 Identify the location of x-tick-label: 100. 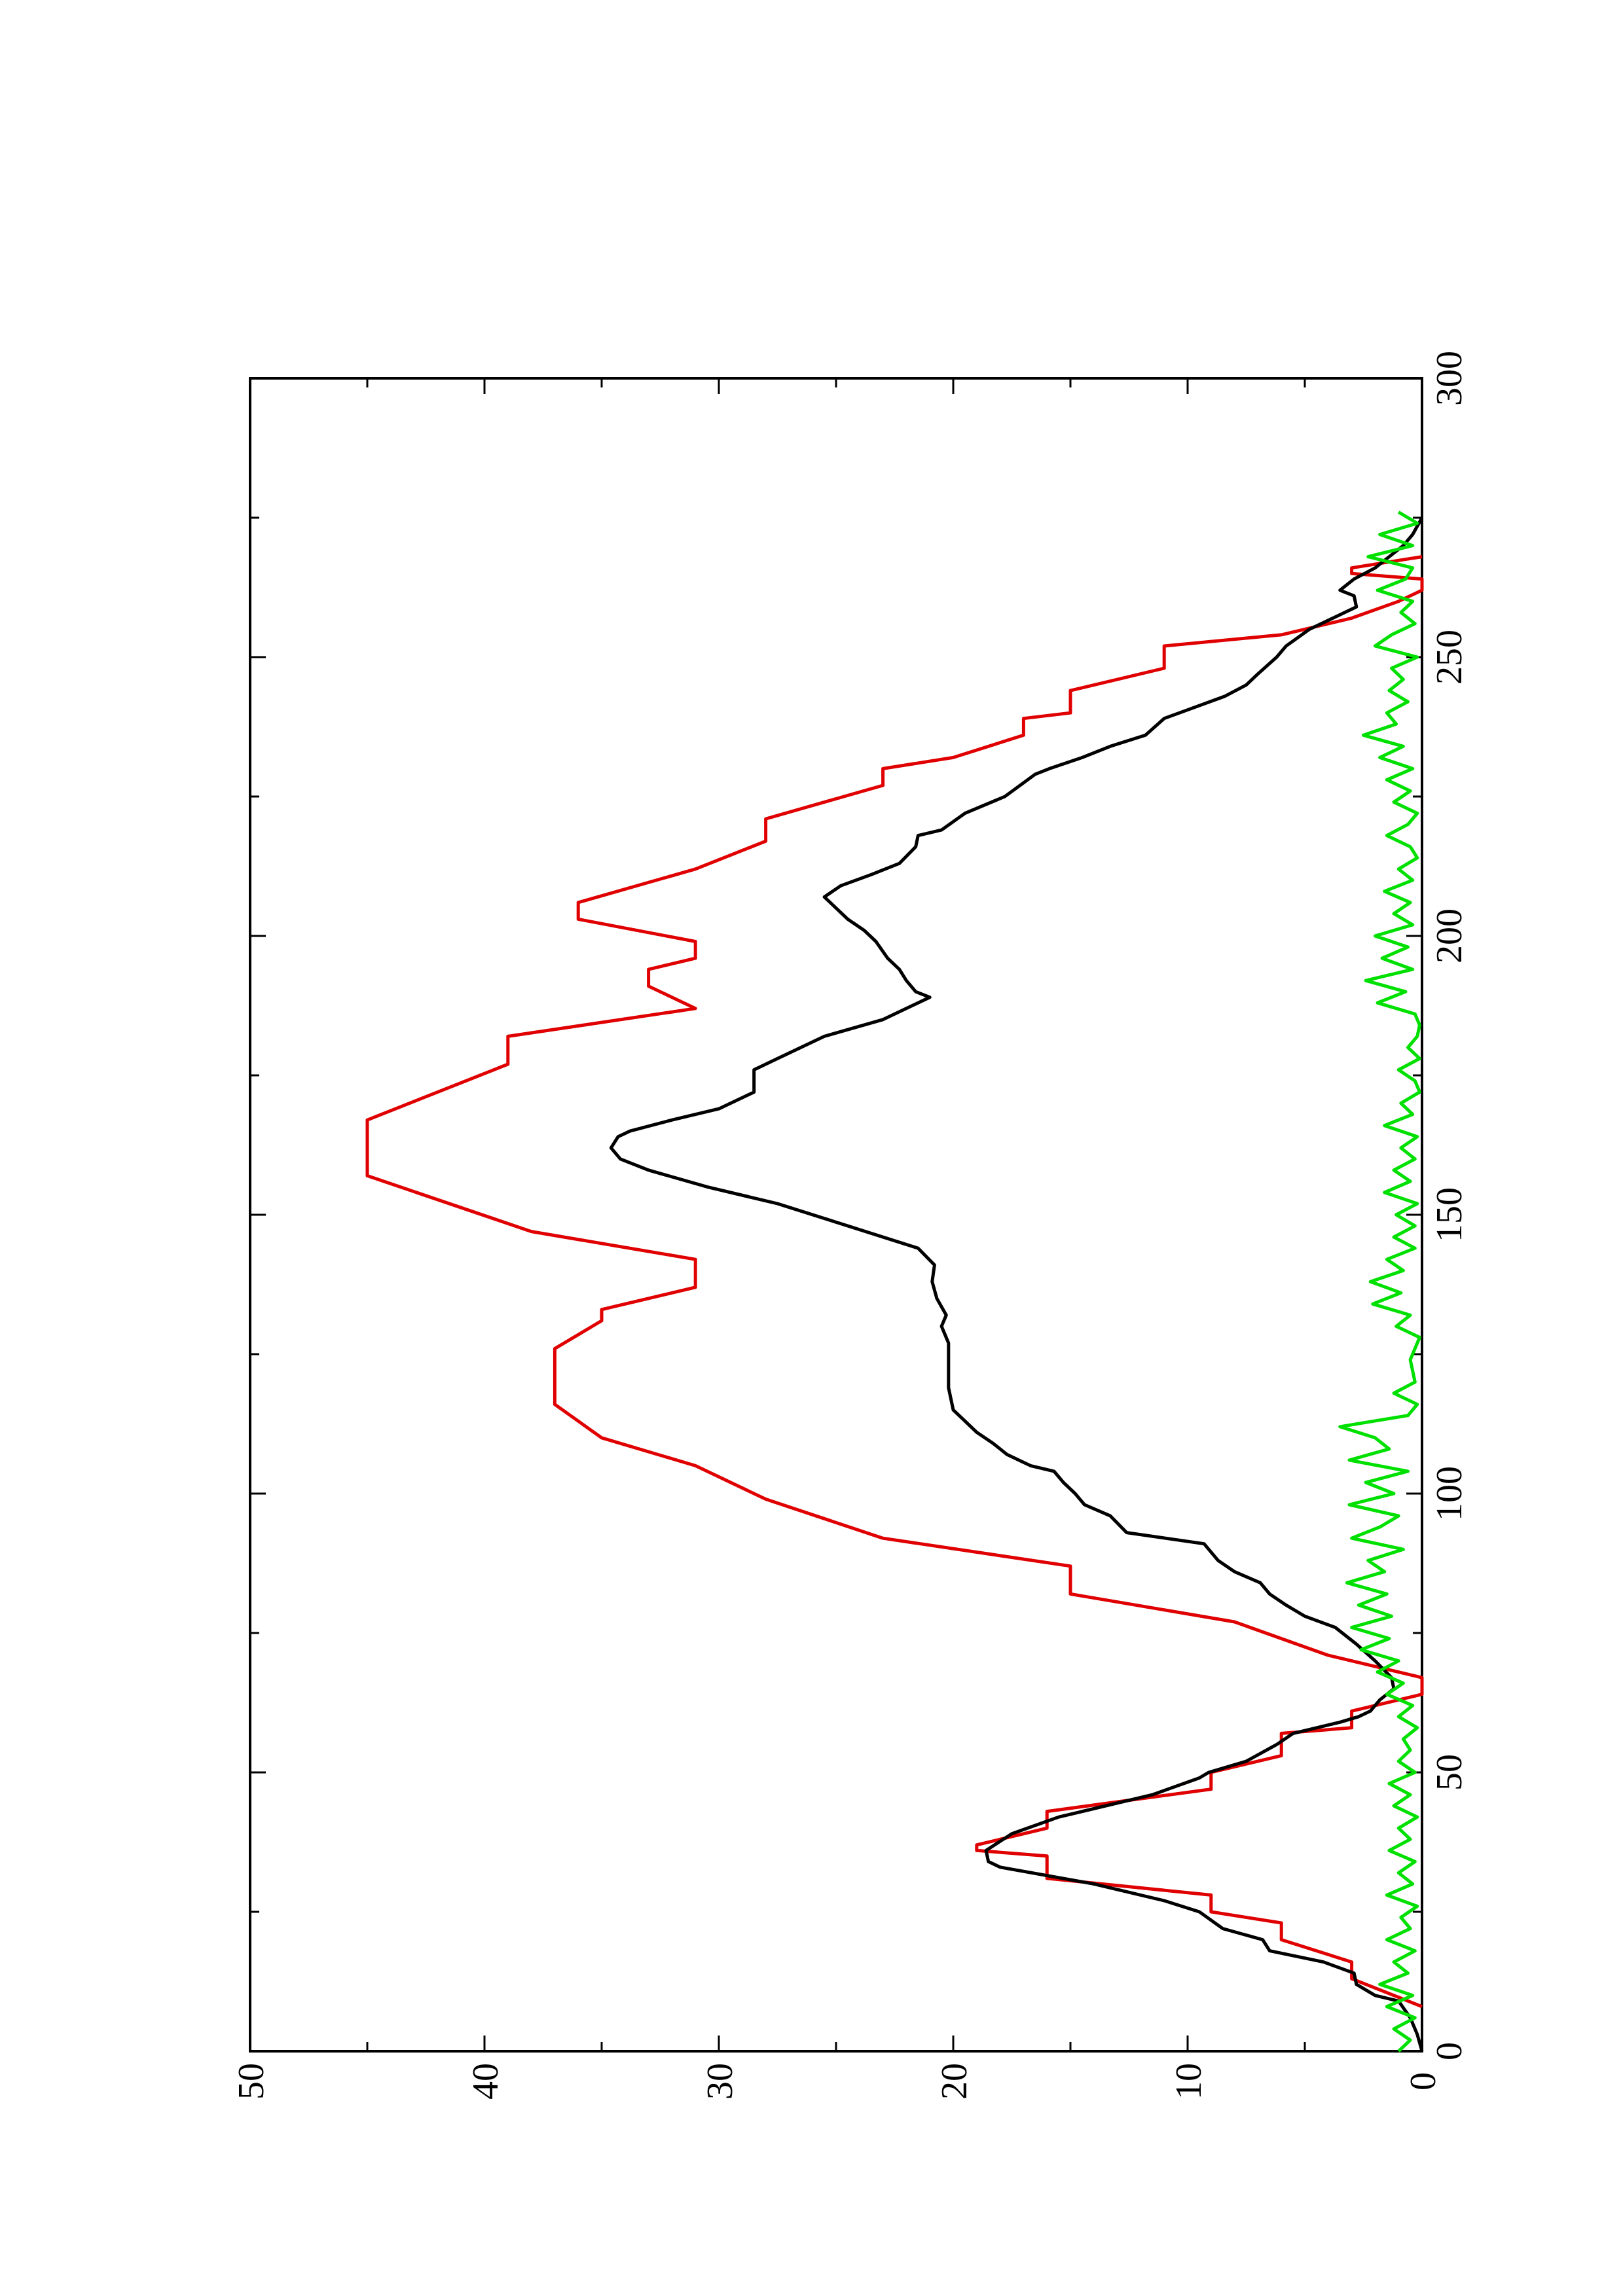
(1449, 1494).